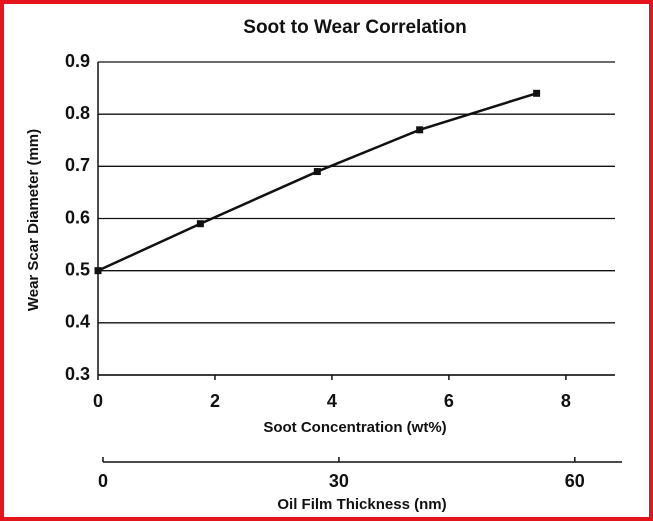 The height and width of the screenshot is (521, 653). I want to click on x-tick-label: 6, so click(449, 401).